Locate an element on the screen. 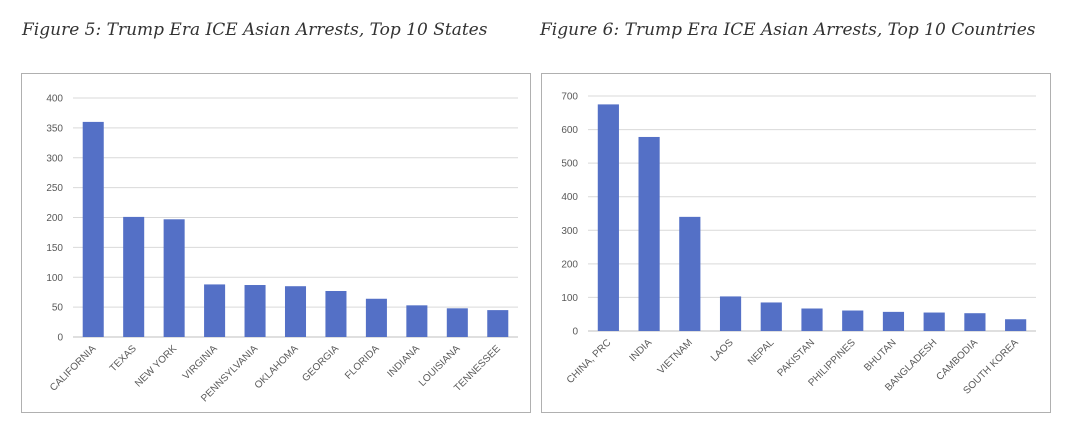  fig6-x-tick-label: CHINA, PRC is located at coordinates (589, 361).